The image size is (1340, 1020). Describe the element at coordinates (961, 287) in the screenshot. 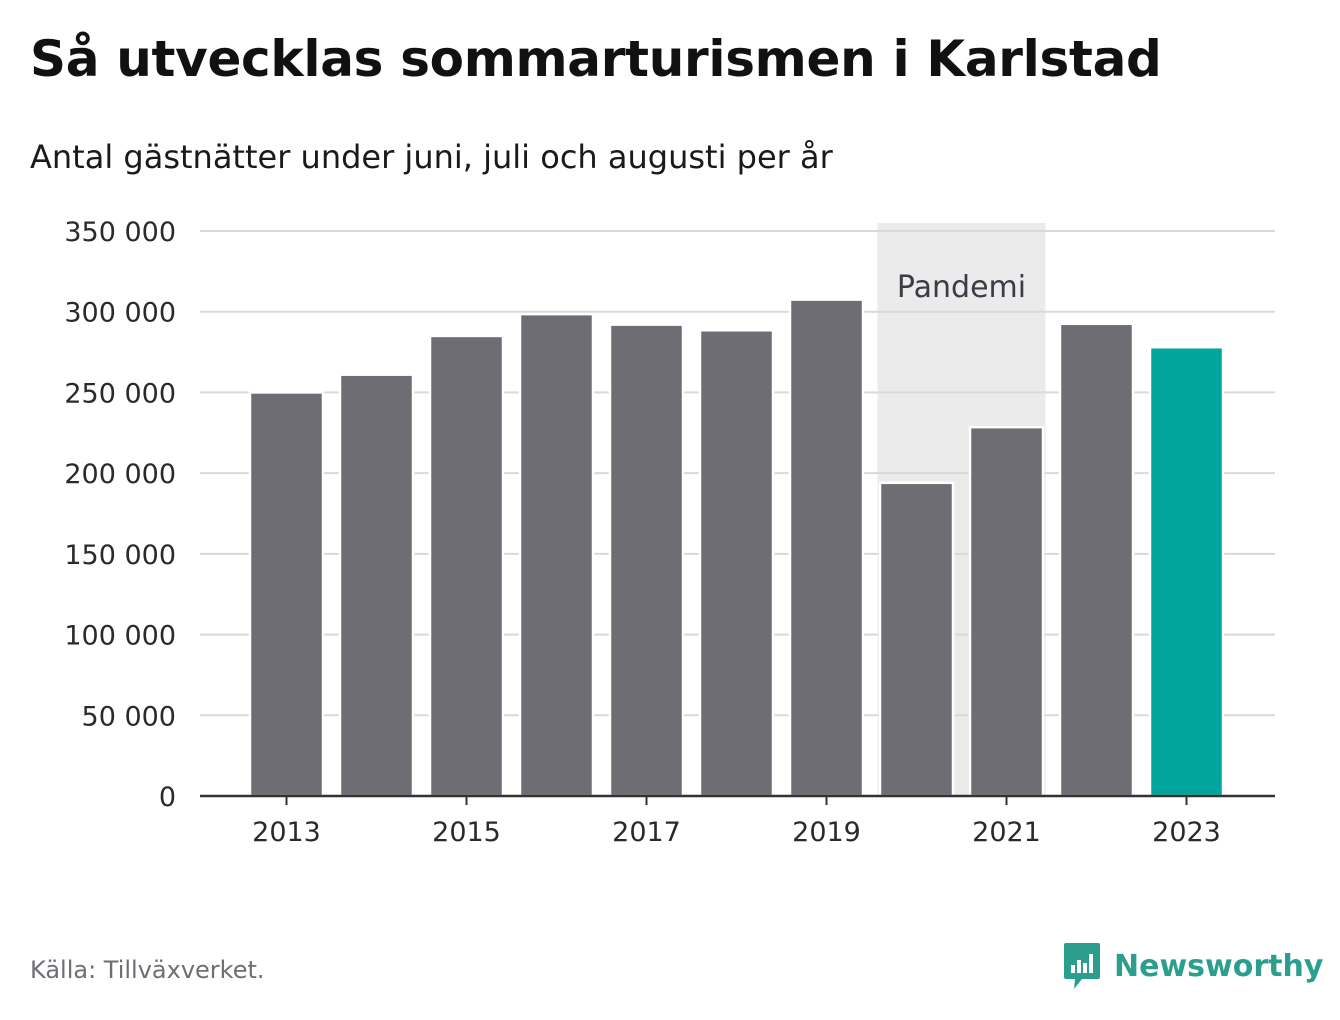

I see `annotation-label-pandemi: Pandemi` at that location.